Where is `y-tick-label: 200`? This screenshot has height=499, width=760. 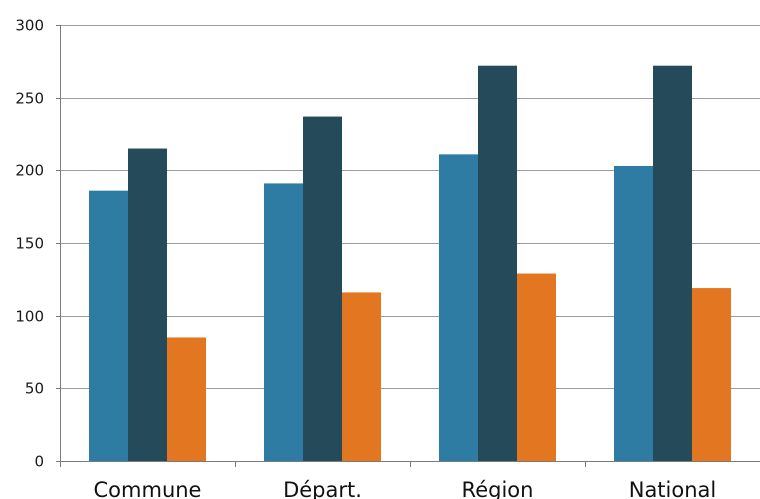 y-tick-label: 200 is located at coordinates (29, 171).